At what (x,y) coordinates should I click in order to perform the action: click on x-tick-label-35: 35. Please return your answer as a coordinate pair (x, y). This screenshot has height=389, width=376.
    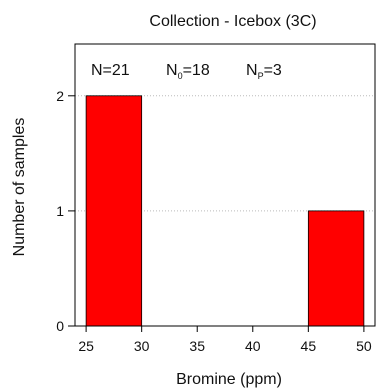
    Looking at the image, I should click on (197, 346).